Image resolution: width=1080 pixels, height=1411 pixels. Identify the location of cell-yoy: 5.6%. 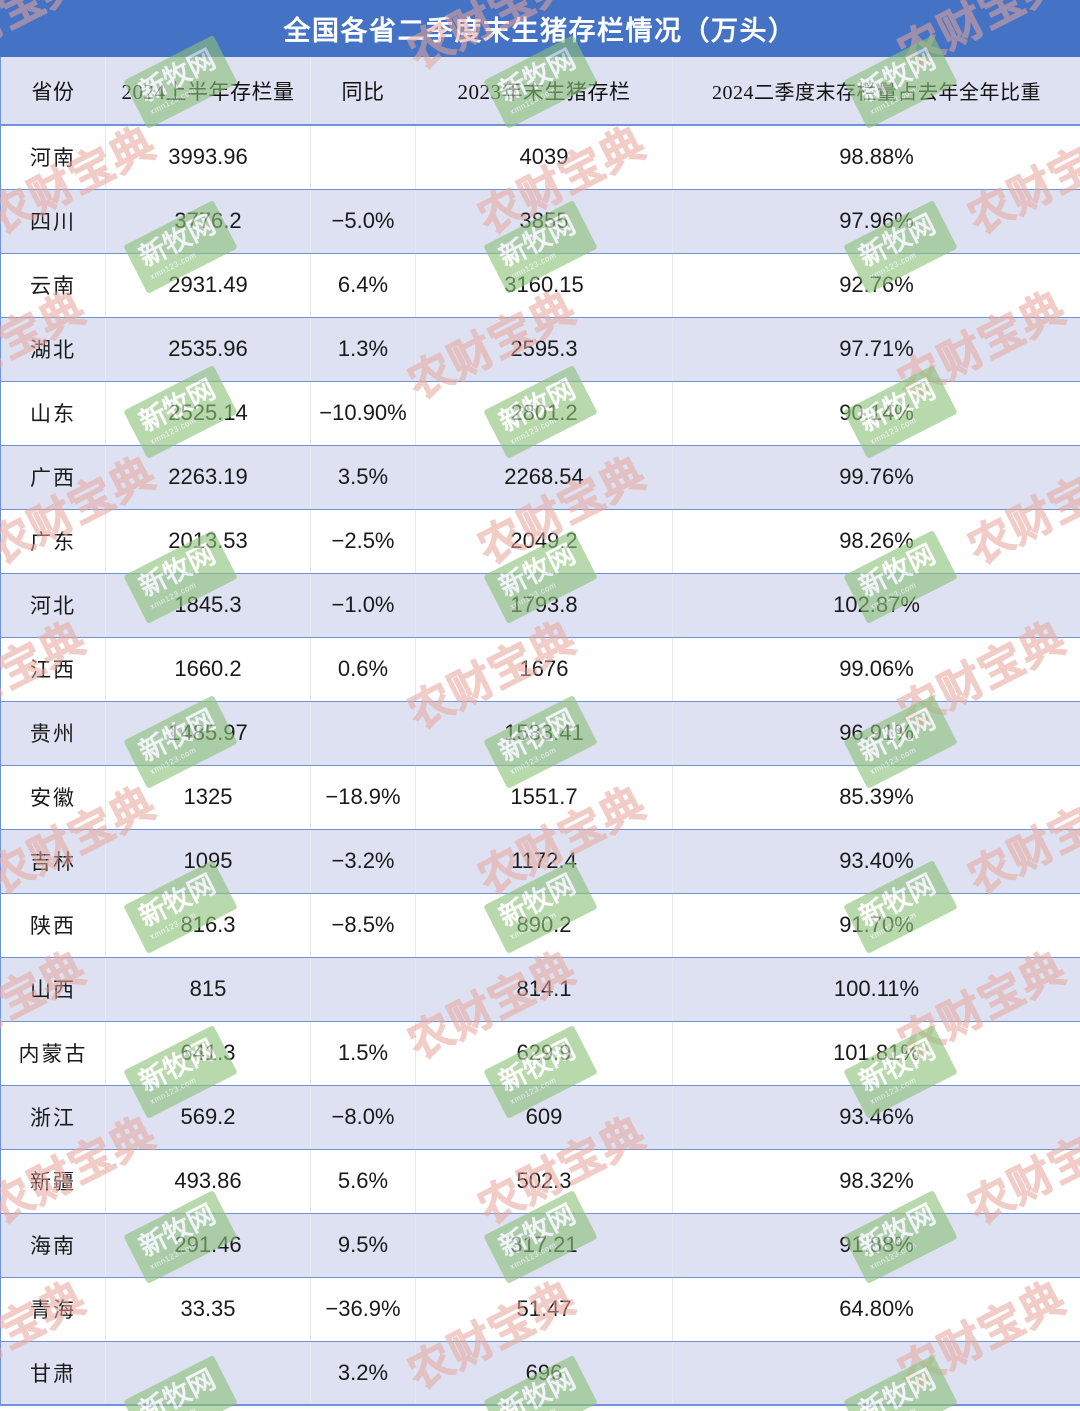
(363, 1181).